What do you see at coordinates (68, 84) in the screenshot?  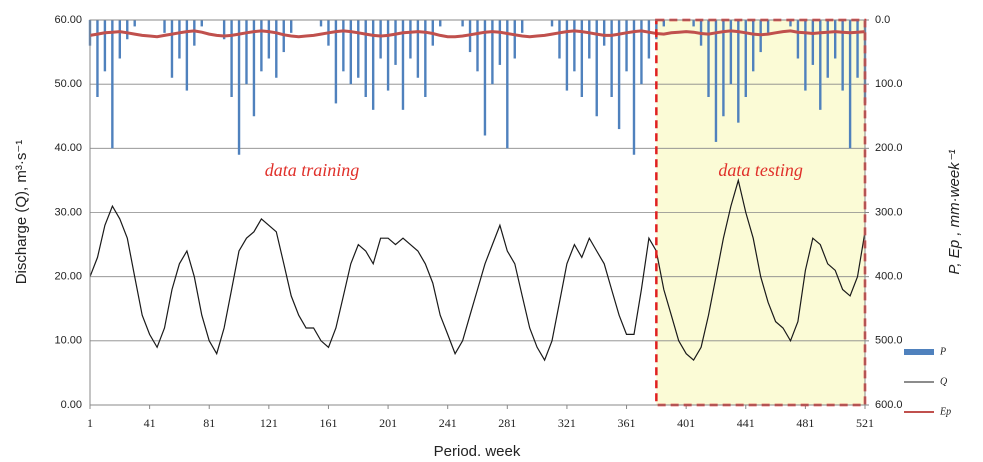 I see `y-tick-label: 50.00` at bounding box center [68, 84].